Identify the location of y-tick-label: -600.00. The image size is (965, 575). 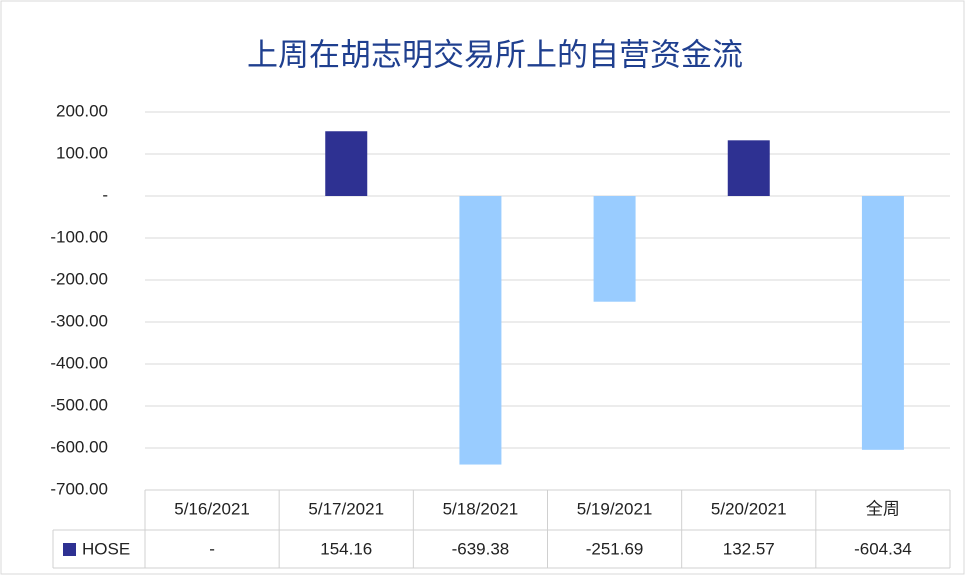
(79, 446).